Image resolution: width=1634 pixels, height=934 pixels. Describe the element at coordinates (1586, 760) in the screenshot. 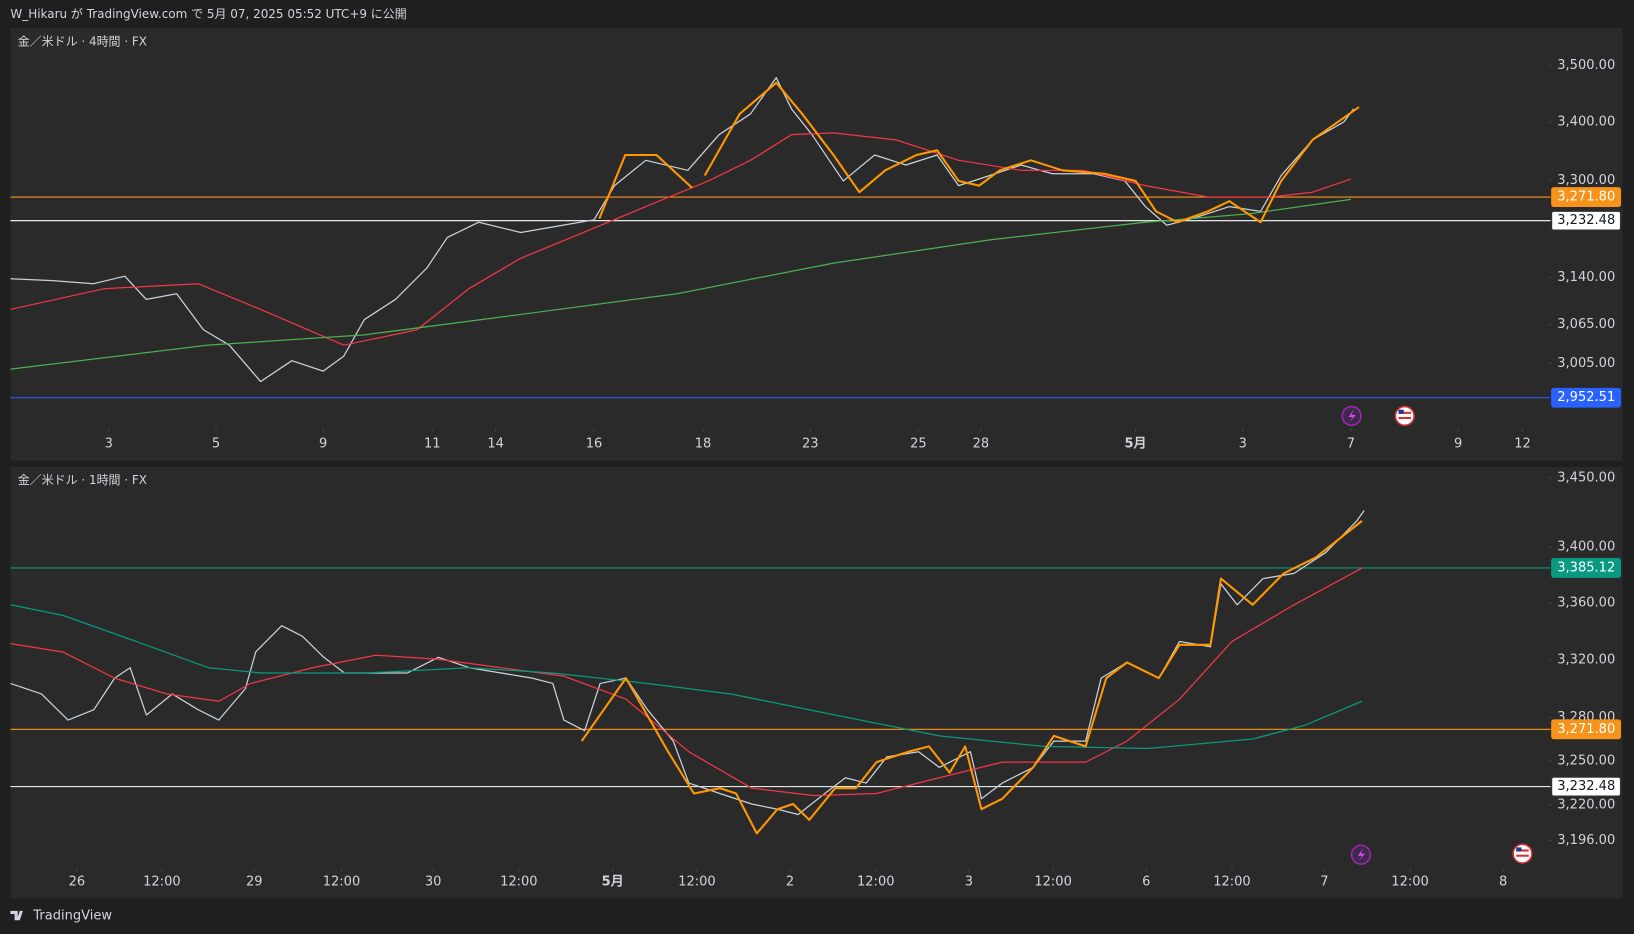

I see `y-tick-label: 3,250.00` at that location.